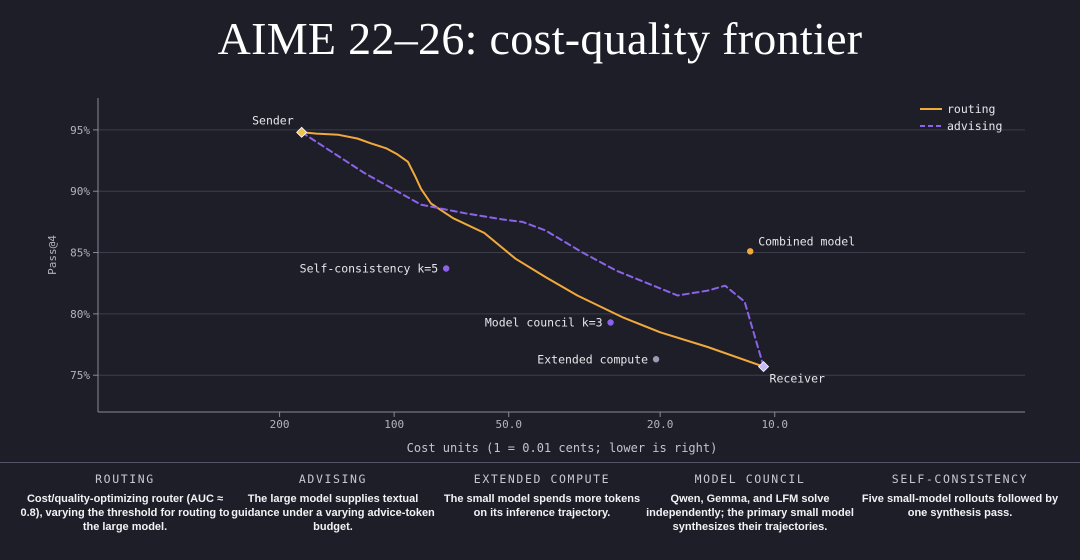 Image resolution: width=1080 pixels, height=560 pixels. Describe the element at coordinates (125, 479) in the screenshot. I see `description-heading: ROUTING` at that location.